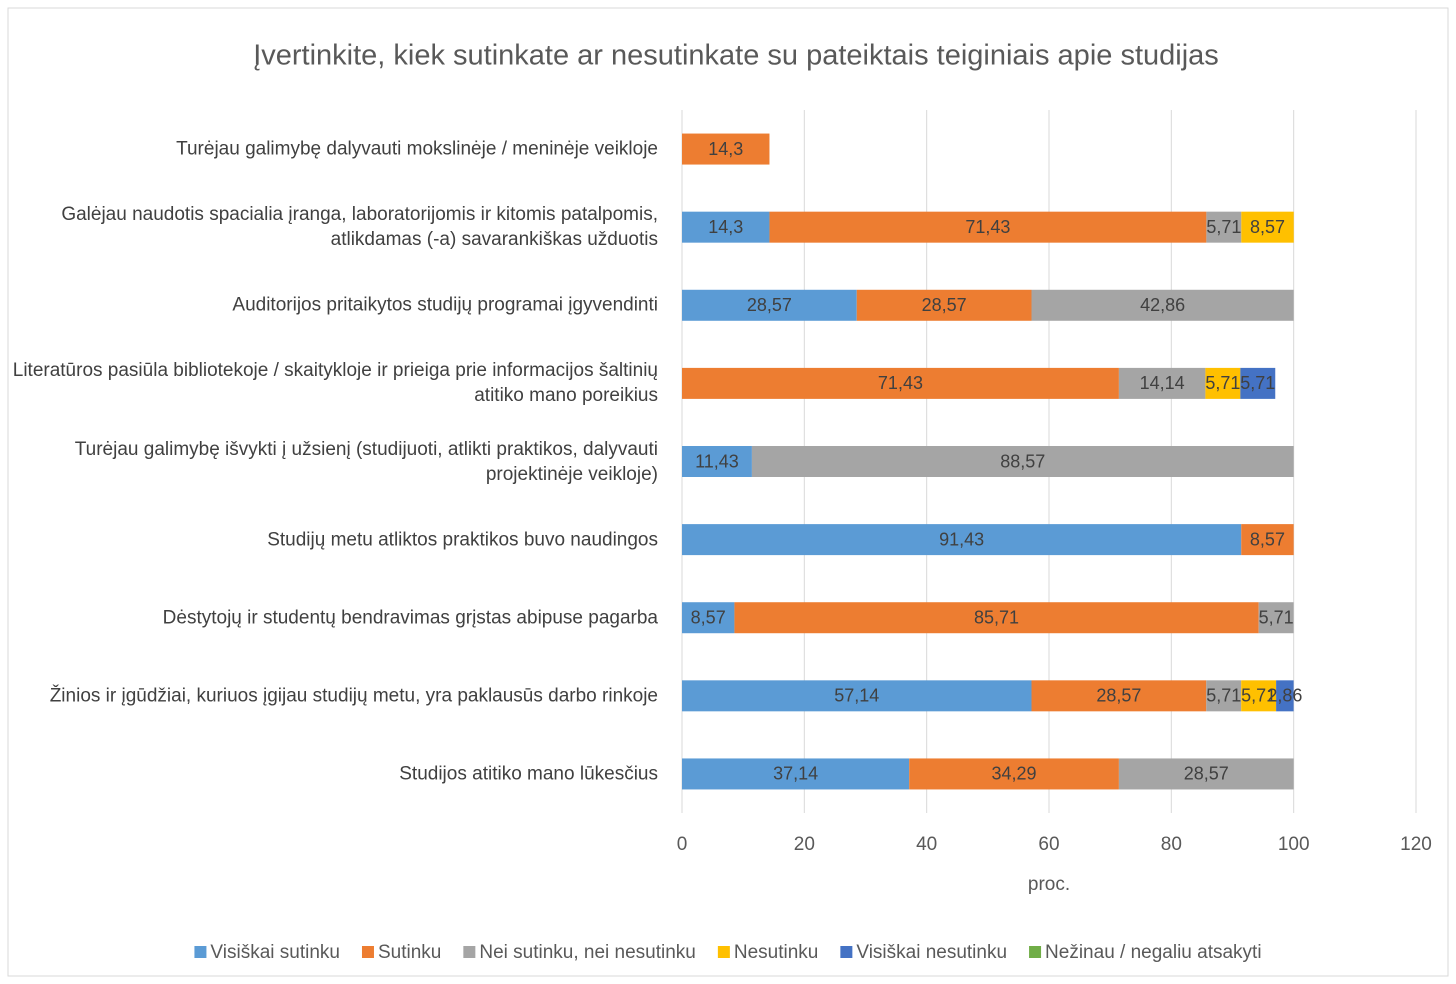  I want to click on data-label: 2,86, so click(1284, 696).